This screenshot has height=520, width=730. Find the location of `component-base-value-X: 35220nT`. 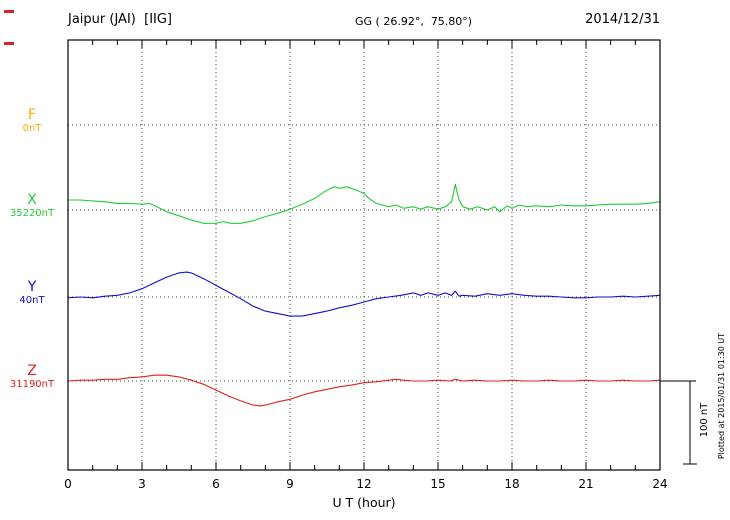

component-base-value-X: 35220nT is located at coordinates (32, 213).